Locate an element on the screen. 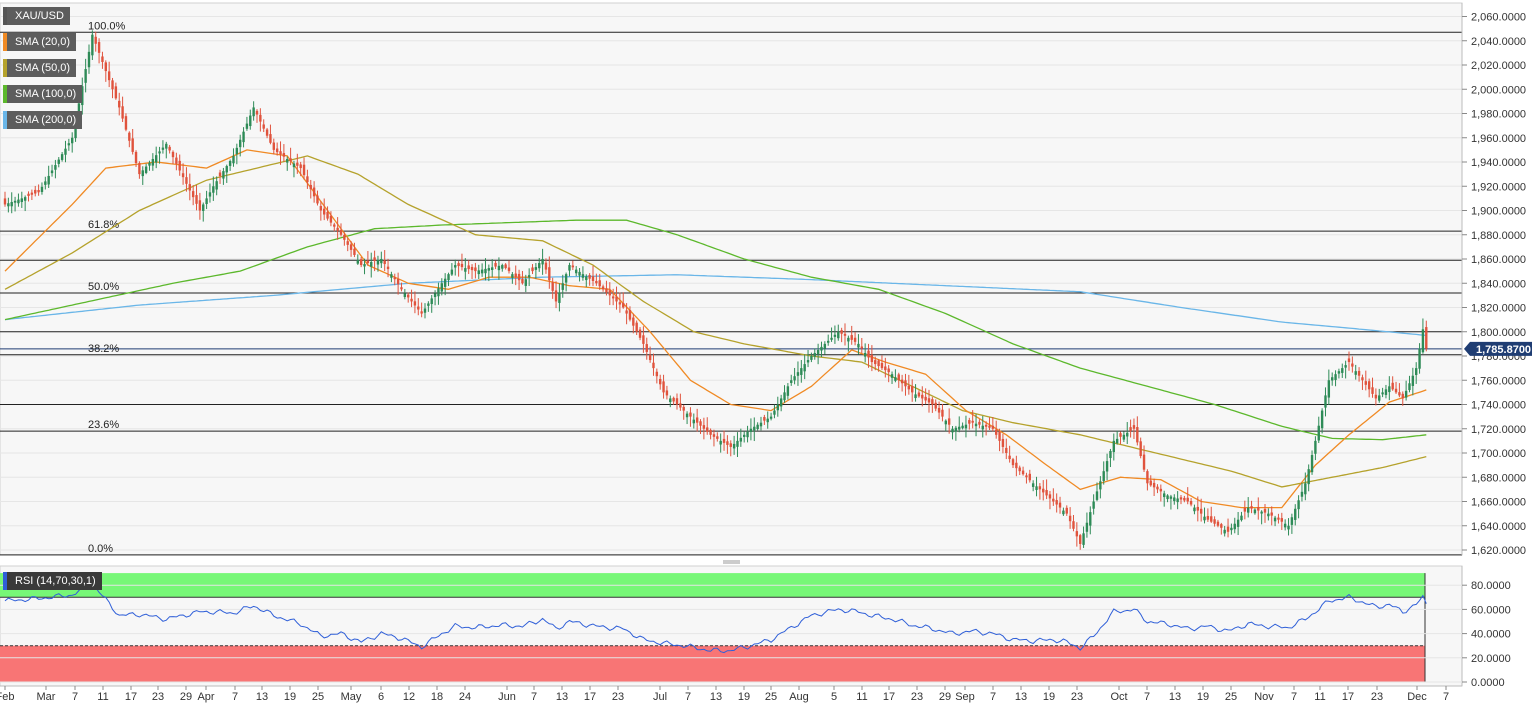 The height and width of the screenshot is (713, 1536). time-tick-label: 17 is located at coordinates (889, 697).